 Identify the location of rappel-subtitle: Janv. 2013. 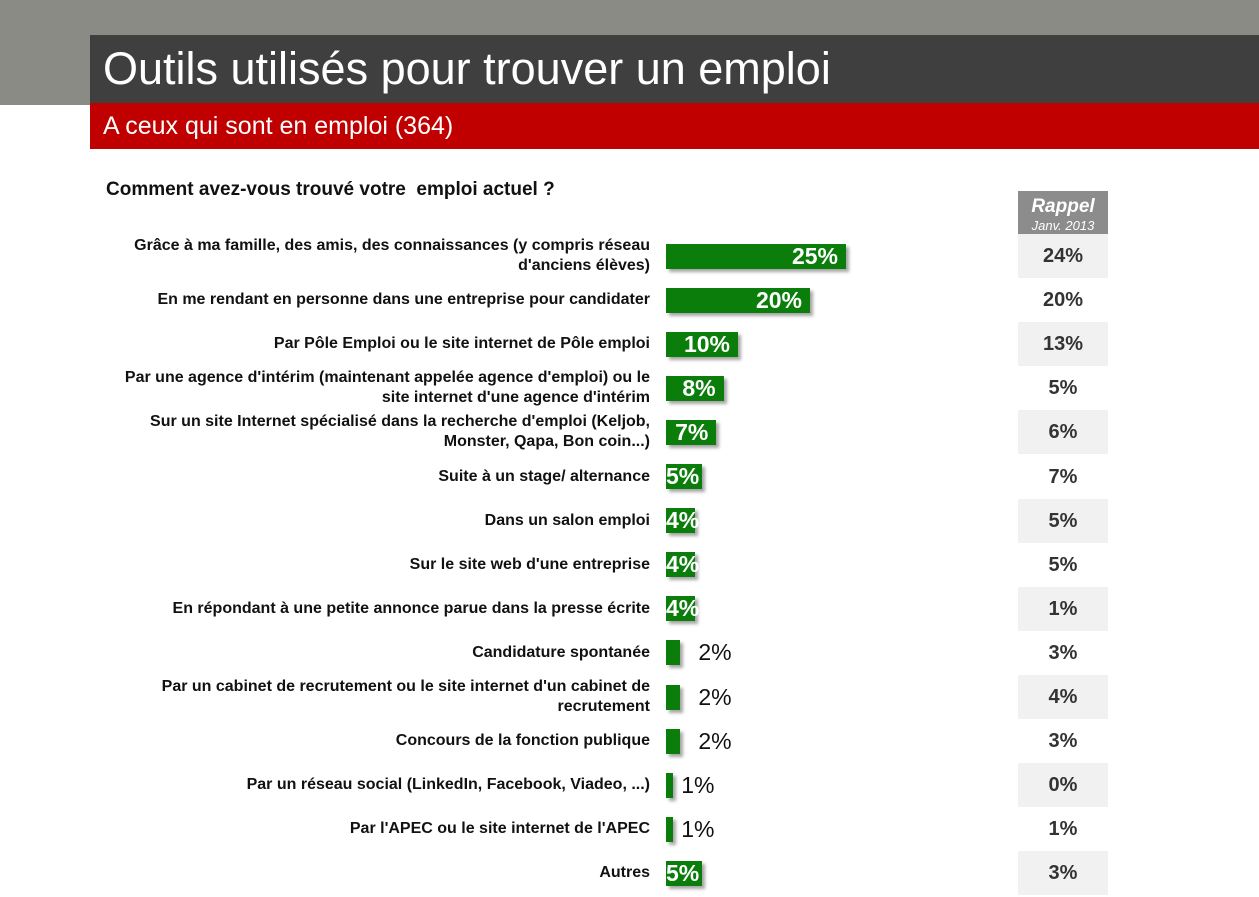
(1063, 225).